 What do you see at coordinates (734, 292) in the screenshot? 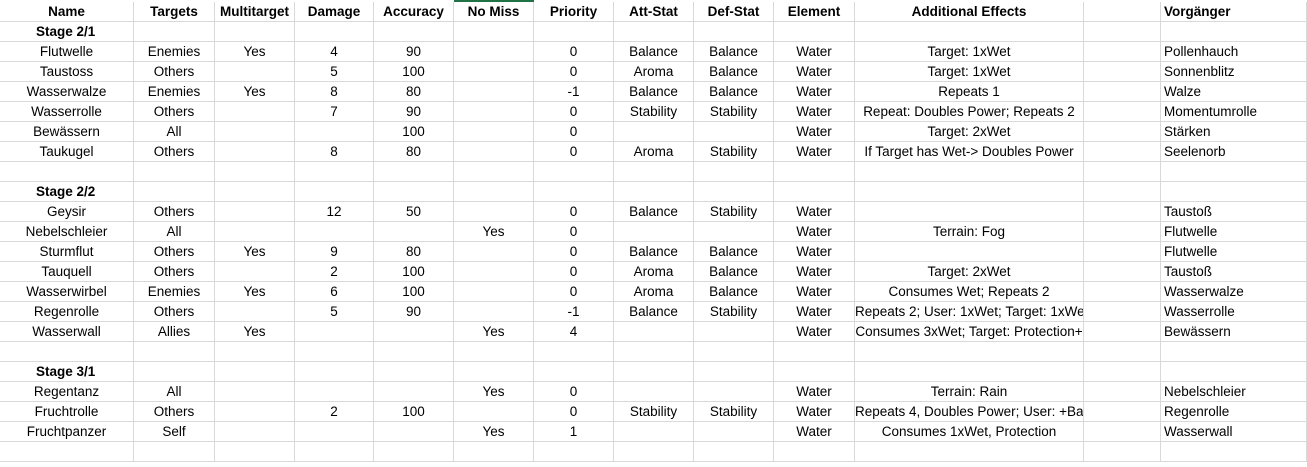
I see `cell: Balance` at bounding box center [734, 292].